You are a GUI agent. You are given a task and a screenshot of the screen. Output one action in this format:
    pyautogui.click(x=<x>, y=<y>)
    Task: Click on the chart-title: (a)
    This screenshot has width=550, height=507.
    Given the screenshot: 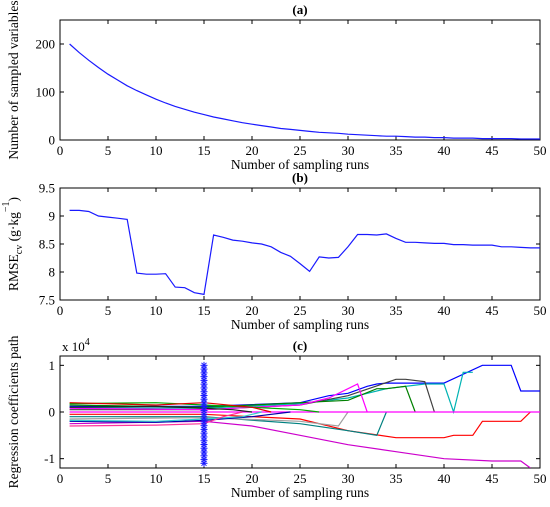 What is the action you would take?
    pyautogui.click(x=299, y=9)
    